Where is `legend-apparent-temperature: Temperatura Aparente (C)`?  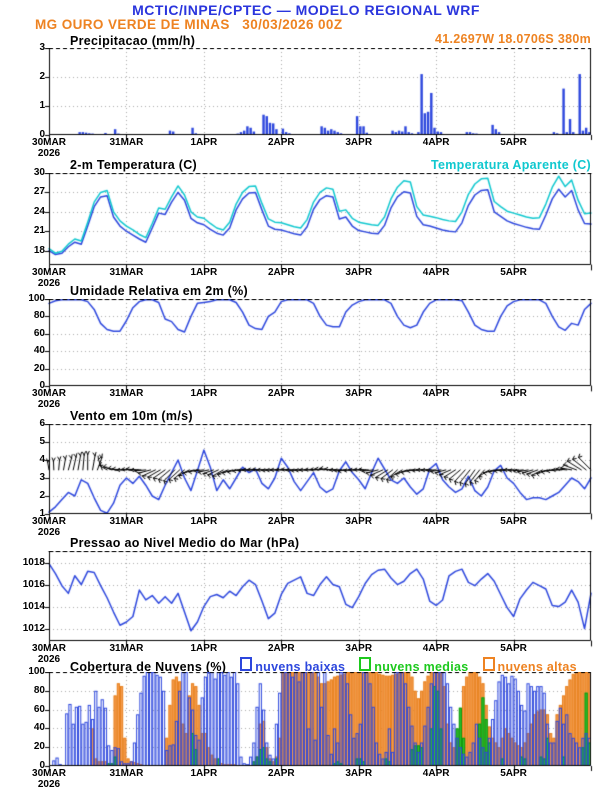 legend-apparent-temperature: Temperatura Aparente (C) is located at coordinates (510, 165).